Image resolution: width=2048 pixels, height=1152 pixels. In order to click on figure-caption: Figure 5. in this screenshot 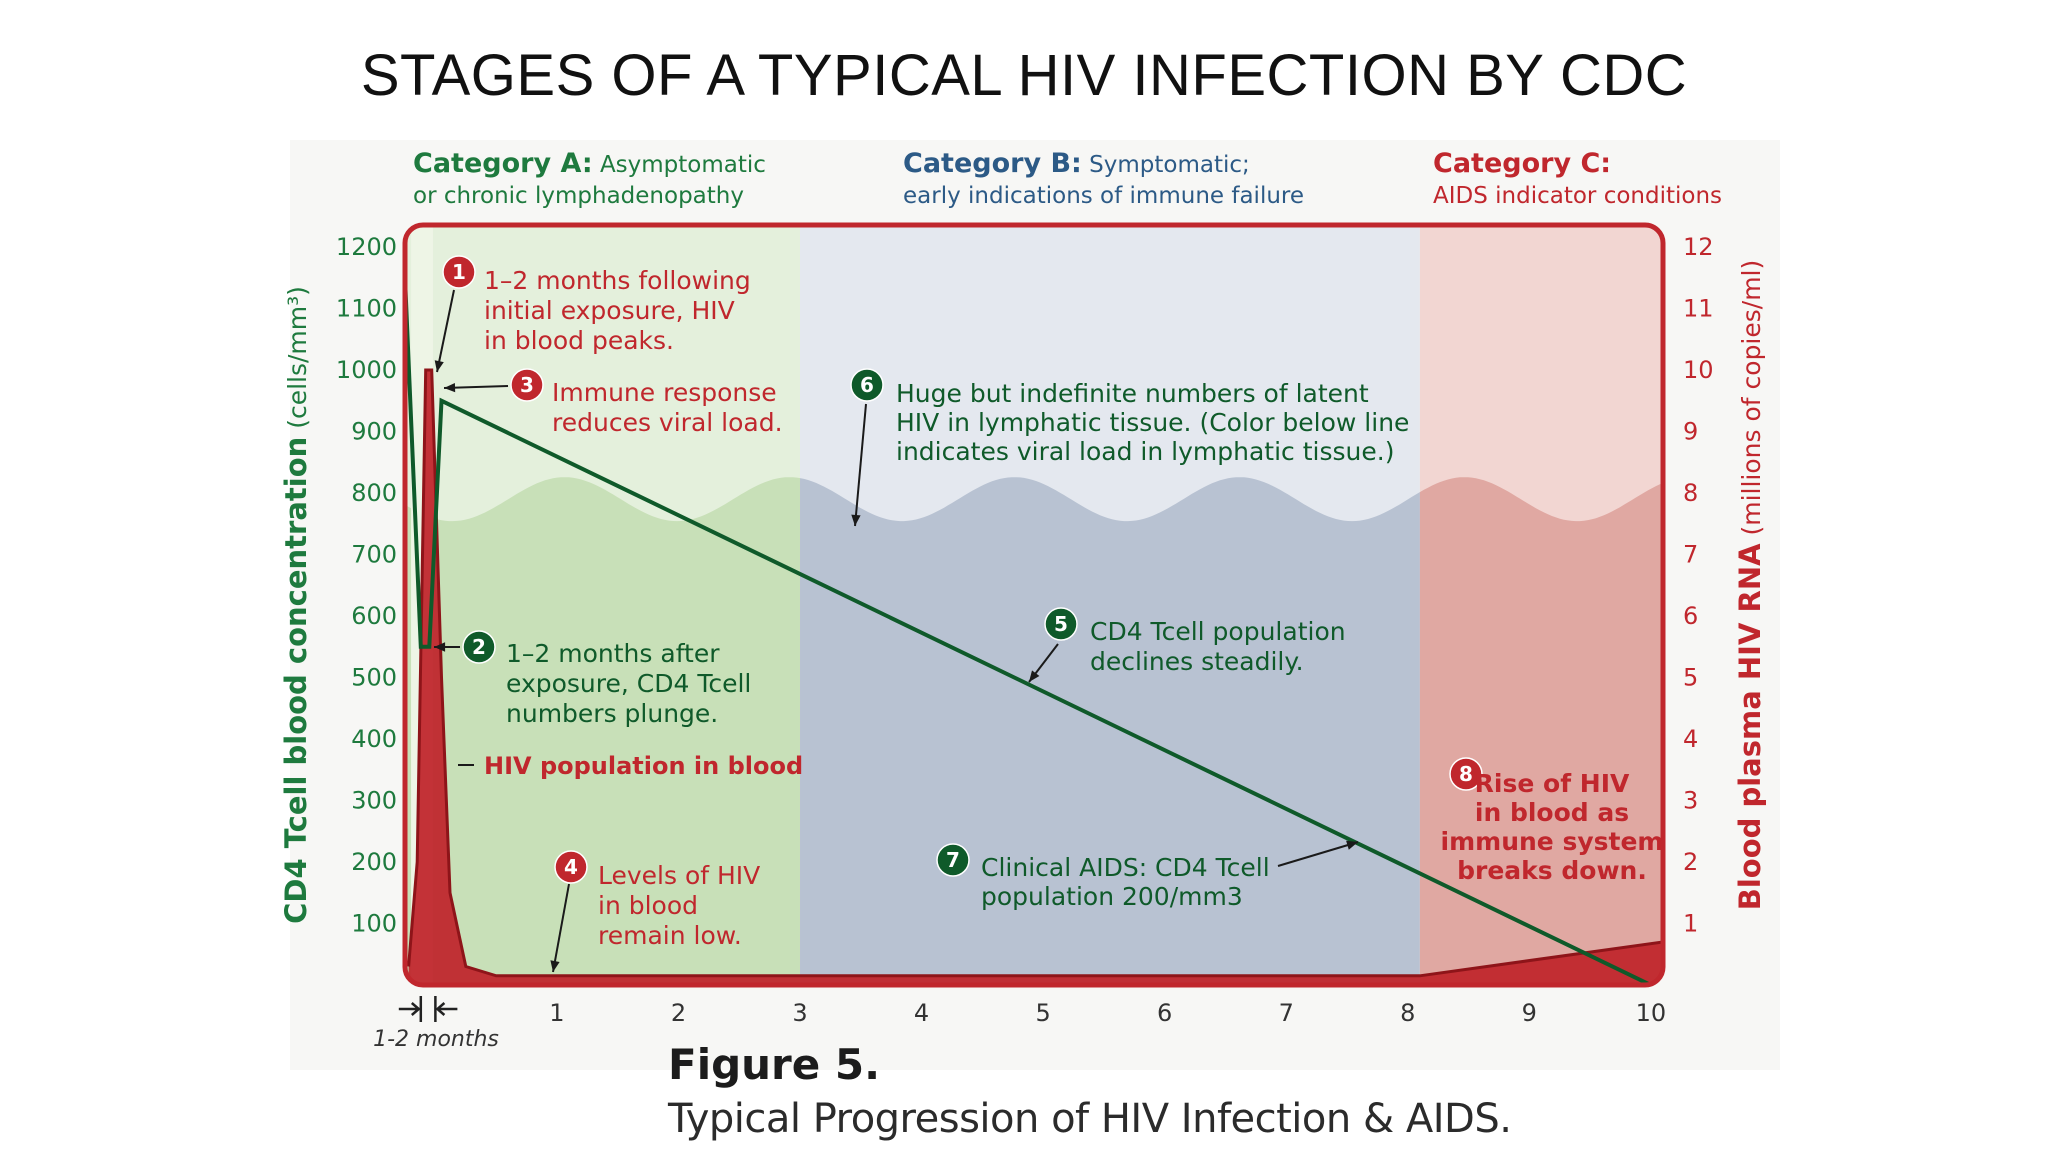, I will do `click(774, 1064)`.